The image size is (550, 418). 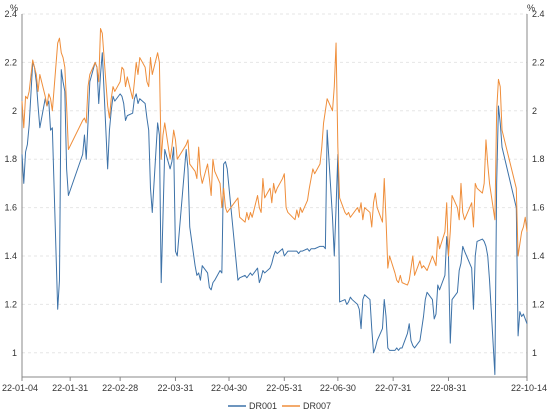 What do you see at coordinates (317, 406) in the screenshot?
I see `legend-label-dr007: DR007` at bounding box center [317, 406].